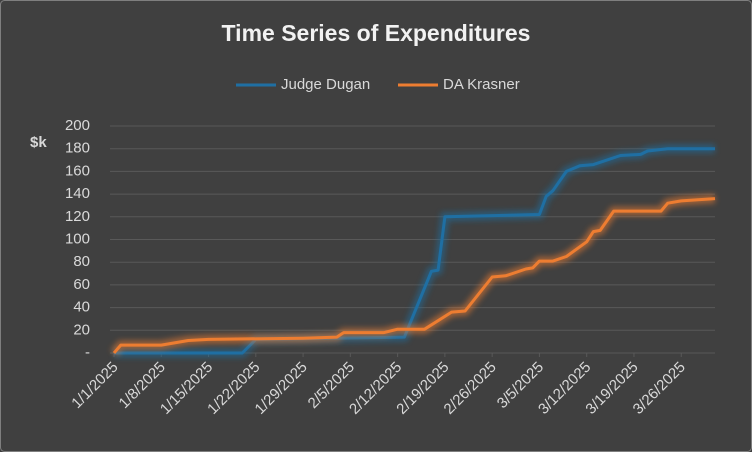  Describe the element at coordinates (77, 238) in the screenshot. I see `y-tick-label: 100` at that location.